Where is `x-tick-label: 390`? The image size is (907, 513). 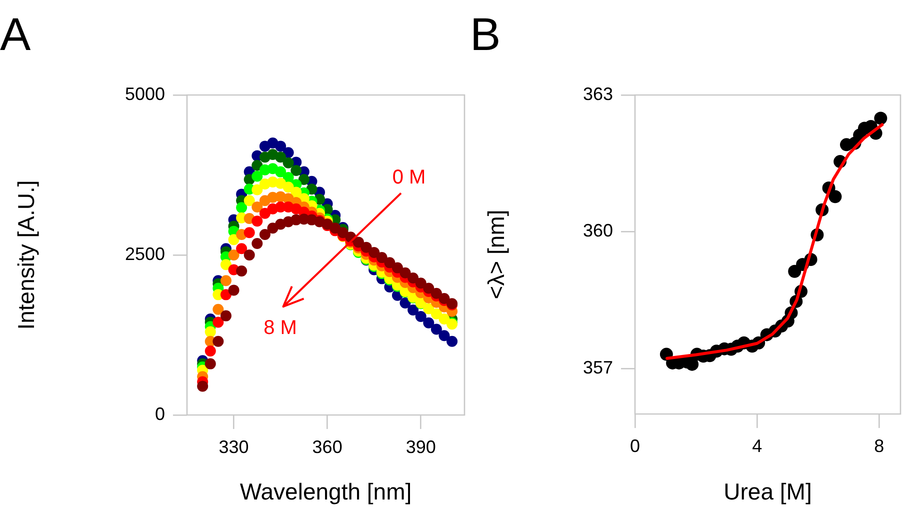 x-tick-label: 390 is located at coordinates (421, 446).